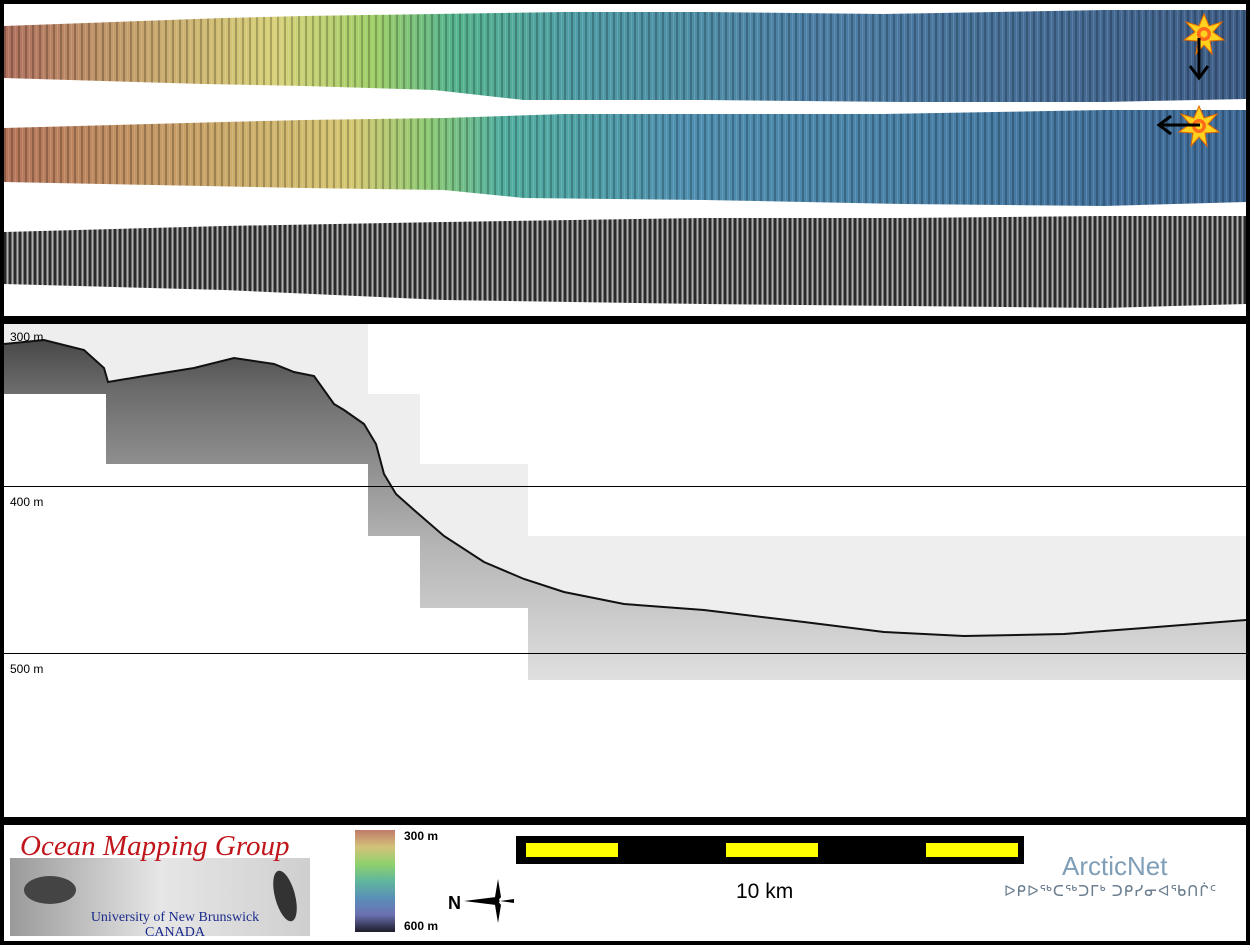 The width and height of the screenshot is (1250, 945). I want to click on arrow-down-icon, so click(1199, 59).